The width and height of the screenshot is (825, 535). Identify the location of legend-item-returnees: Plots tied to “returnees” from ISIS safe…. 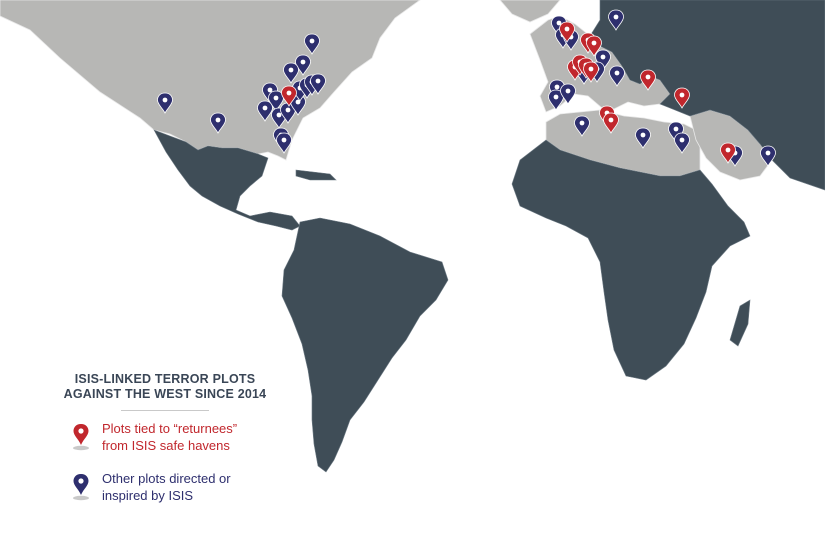
(165, 438).